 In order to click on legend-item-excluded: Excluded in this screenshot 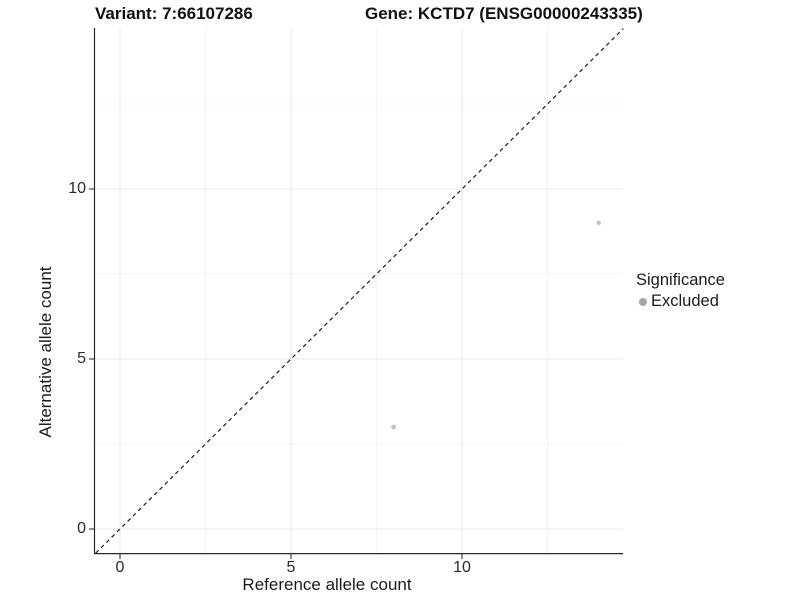, I will do `click(680, 301)`.